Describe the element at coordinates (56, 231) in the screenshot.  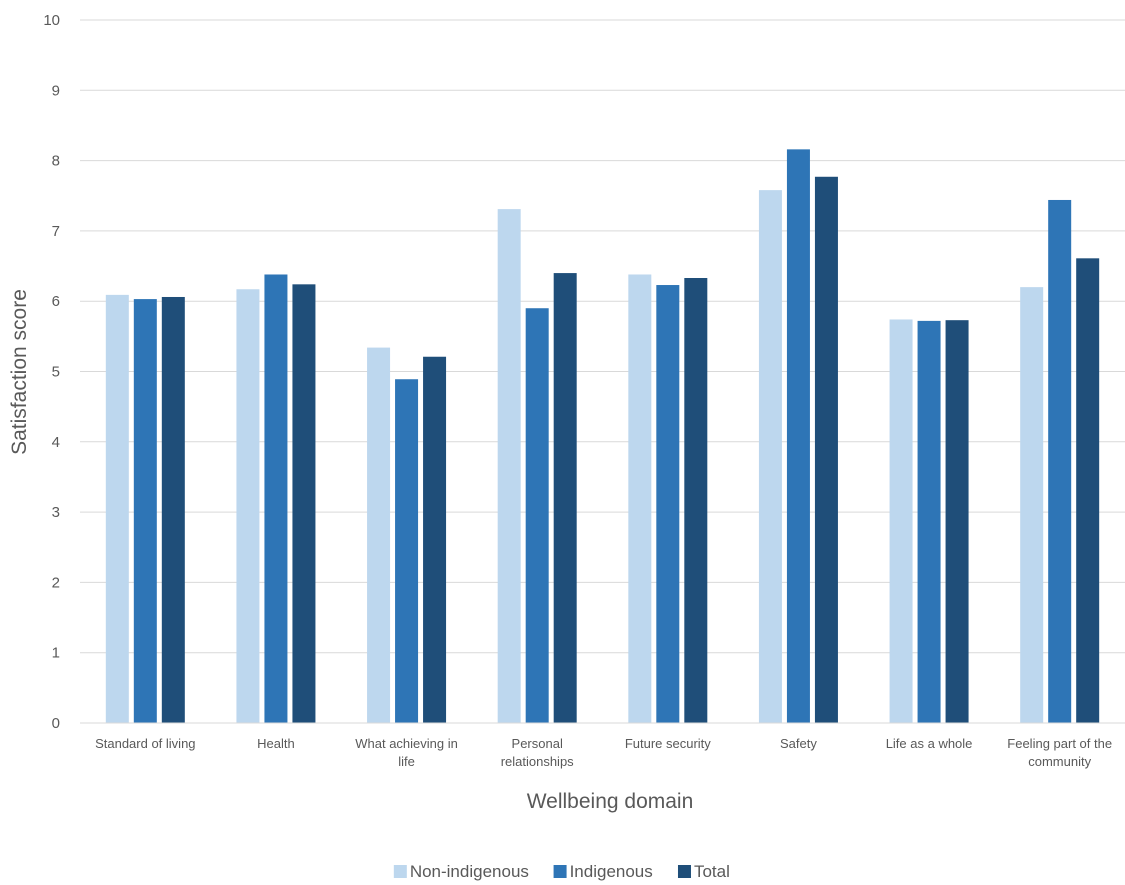
I see `y-tick-label: 7` at that location.